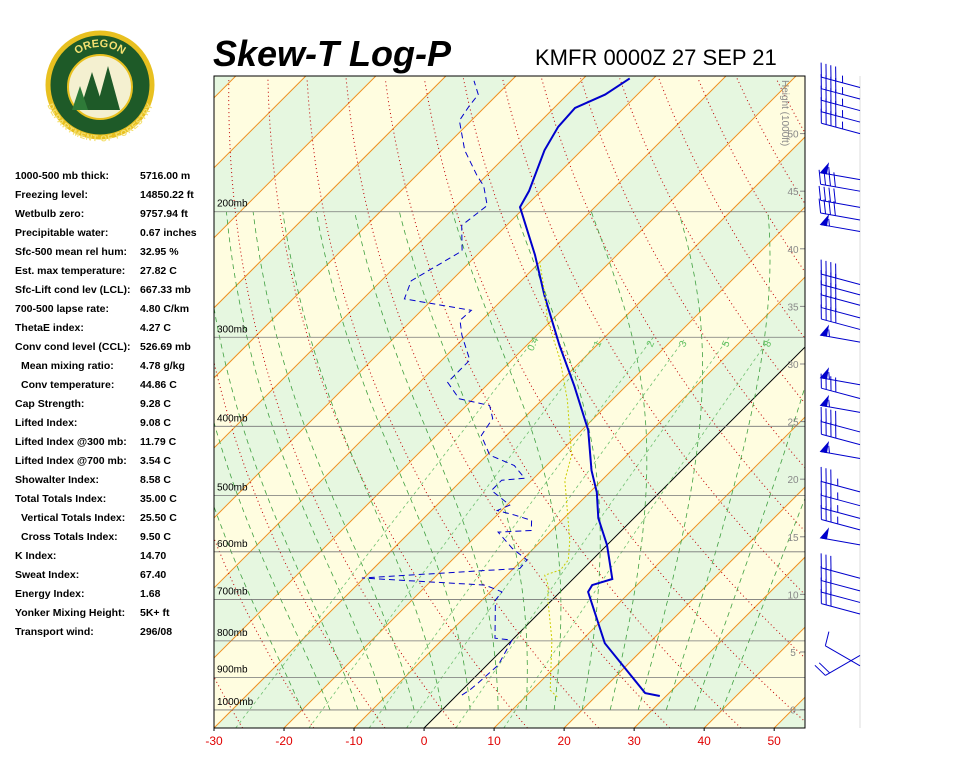 The image size is (960, 768). I want to click on index-value: 32.95 %, so click(159, 252).